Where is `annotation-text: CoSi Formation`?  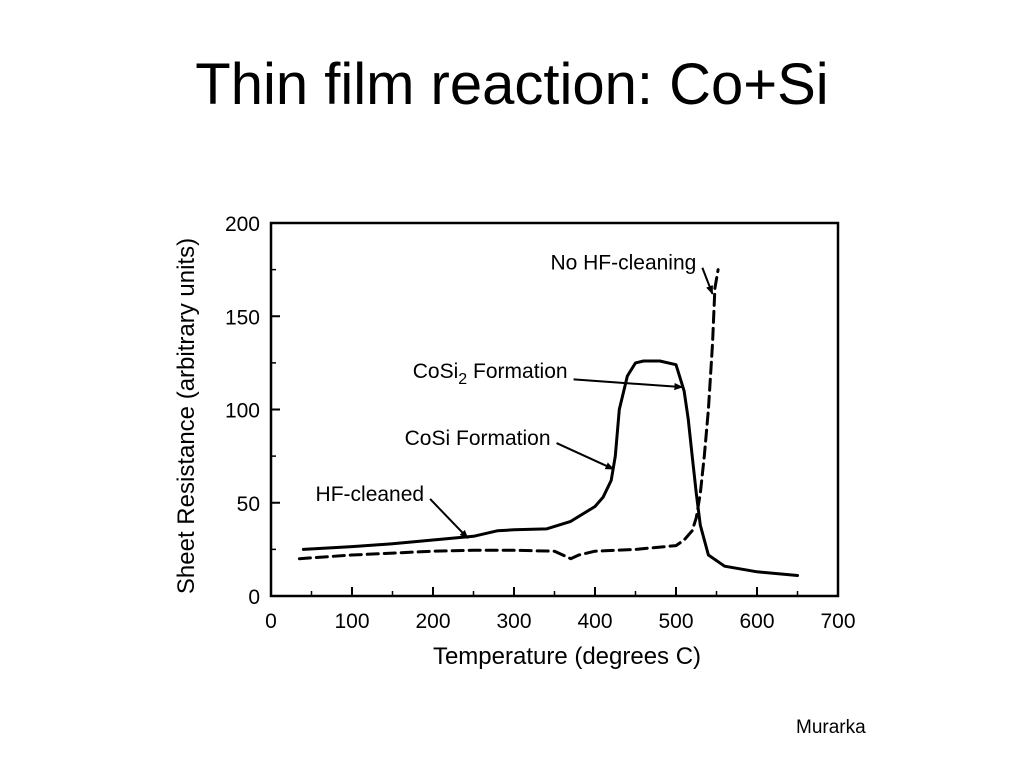 annotation-text: CoSi Formation is located at coordinates (478, 438).